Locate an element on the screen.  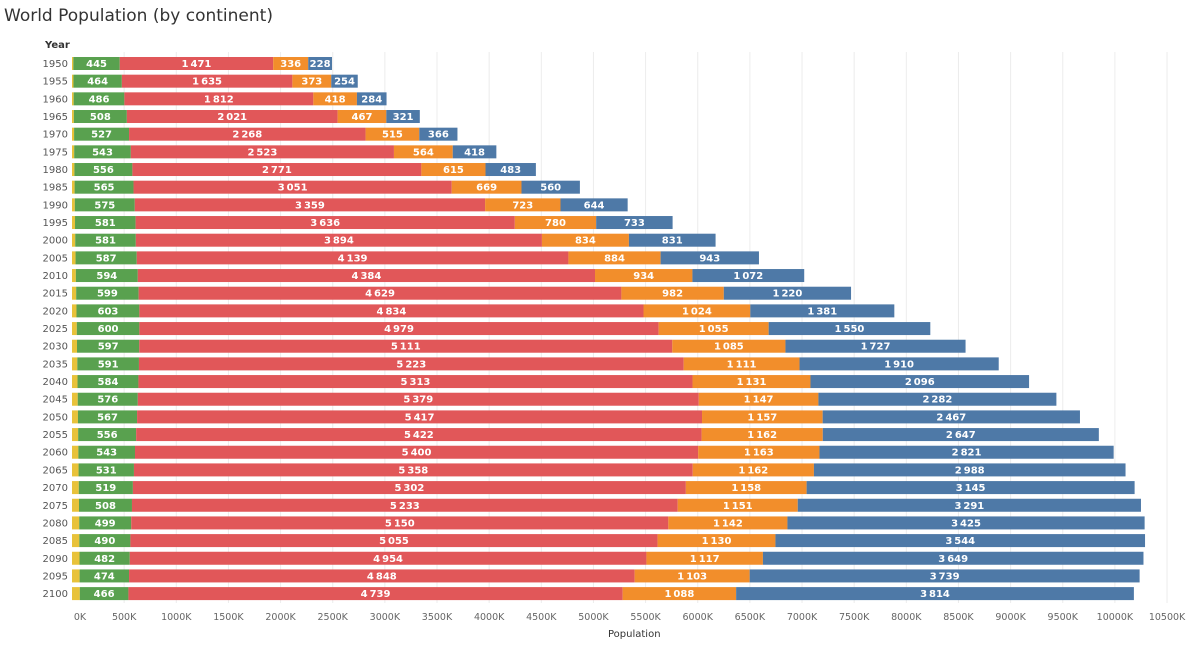
data-label: 515 is located at coordinates (392, 135).